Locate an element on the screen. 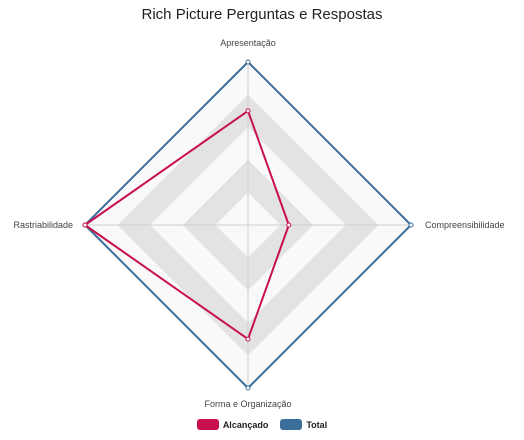 The height and width of the screenshot is (440, 524). chart-title: Rich Picture Perguntas e Respostas is located at coordinates (262, 14).